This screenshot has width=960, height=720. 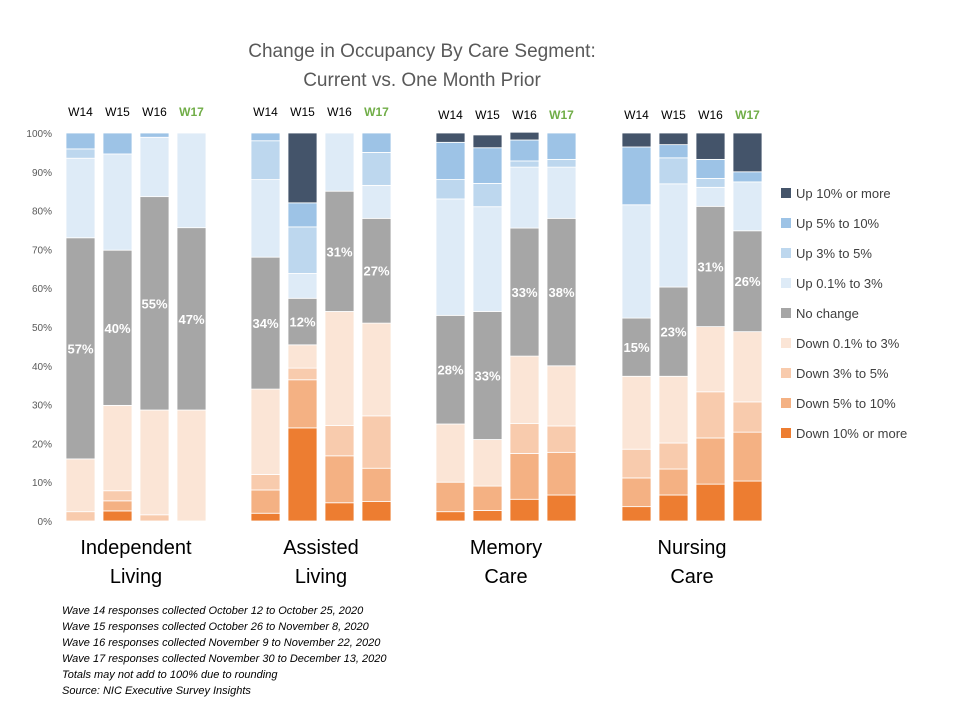 What do you see at coordinates (136, 548) in the screenshot?
I see `category-label: Independent` at bounding box center [136, 548].